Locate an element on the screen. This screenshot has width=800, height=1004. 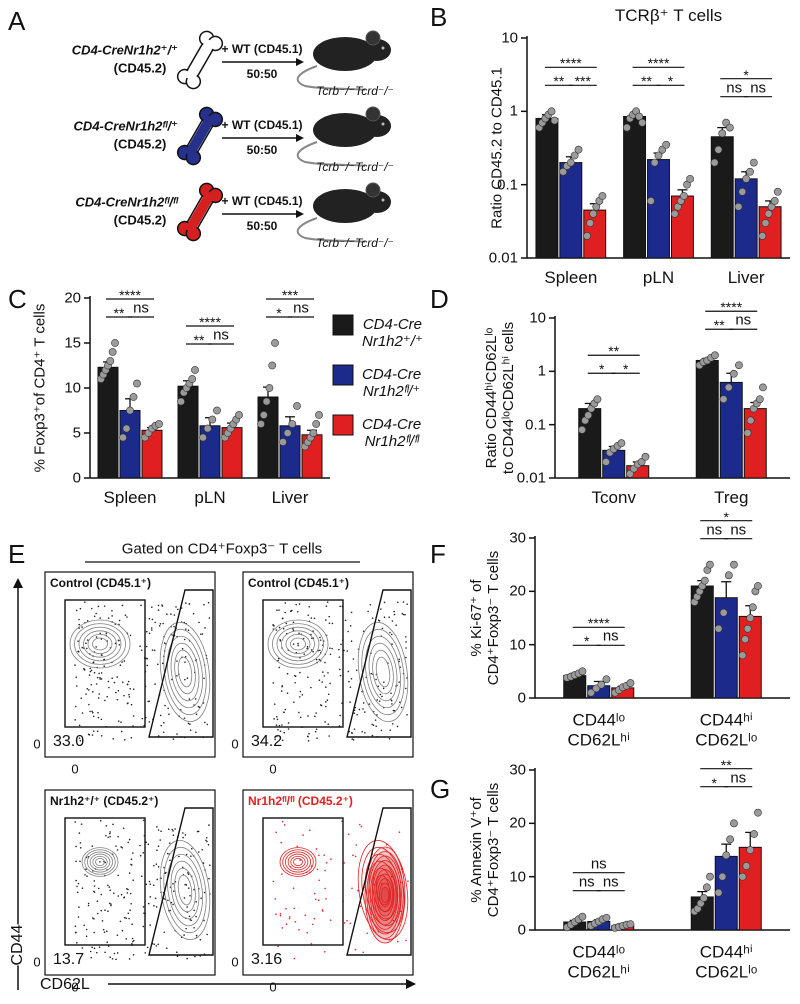
legend-label: CD4-Cre Nr1h2ᶠˡ/ᶠˡ is located at coordinates (392, 432).